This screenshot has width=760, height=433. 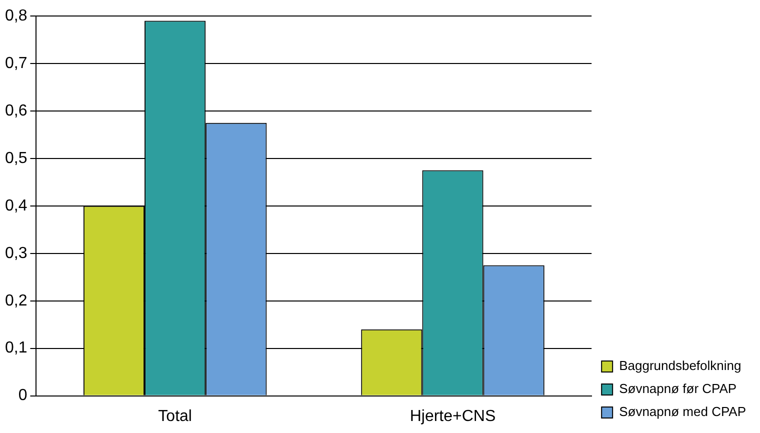 I want to click on y-tick-label: 0,5, so click(x=16, y=158).